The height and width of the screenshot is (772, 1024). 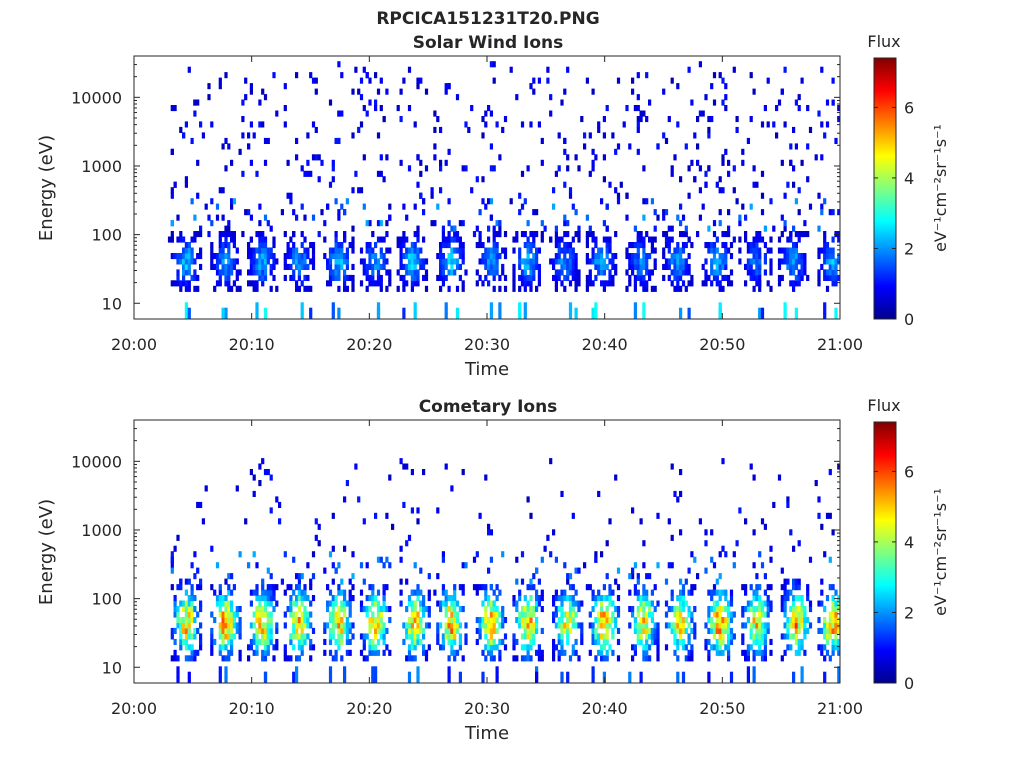 What do you see at coordinates (722, 708) in the screenshot?
I see `x-tick-label: 20:50` at bounding box center [722, 708].